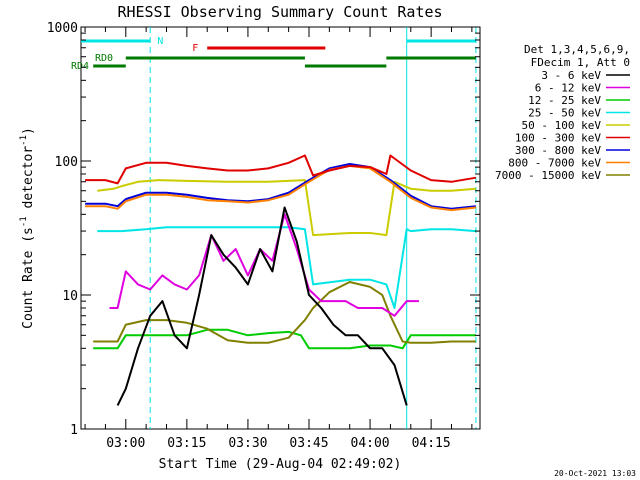 The image size is (640, 480). What do you see at coordinates (568, 88) in the screenshot?
I see `legend-label-6-12-kev: 6 - 12 keV` at bounding box center [568, 88].